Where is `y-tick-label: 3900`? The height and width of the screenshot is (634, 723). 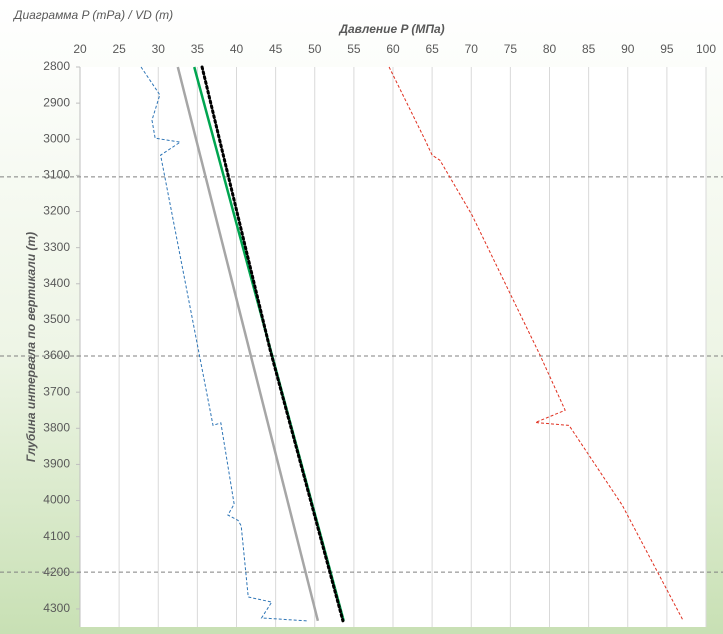 y-tick-label: 3900 is located at coordinates (56, 464).